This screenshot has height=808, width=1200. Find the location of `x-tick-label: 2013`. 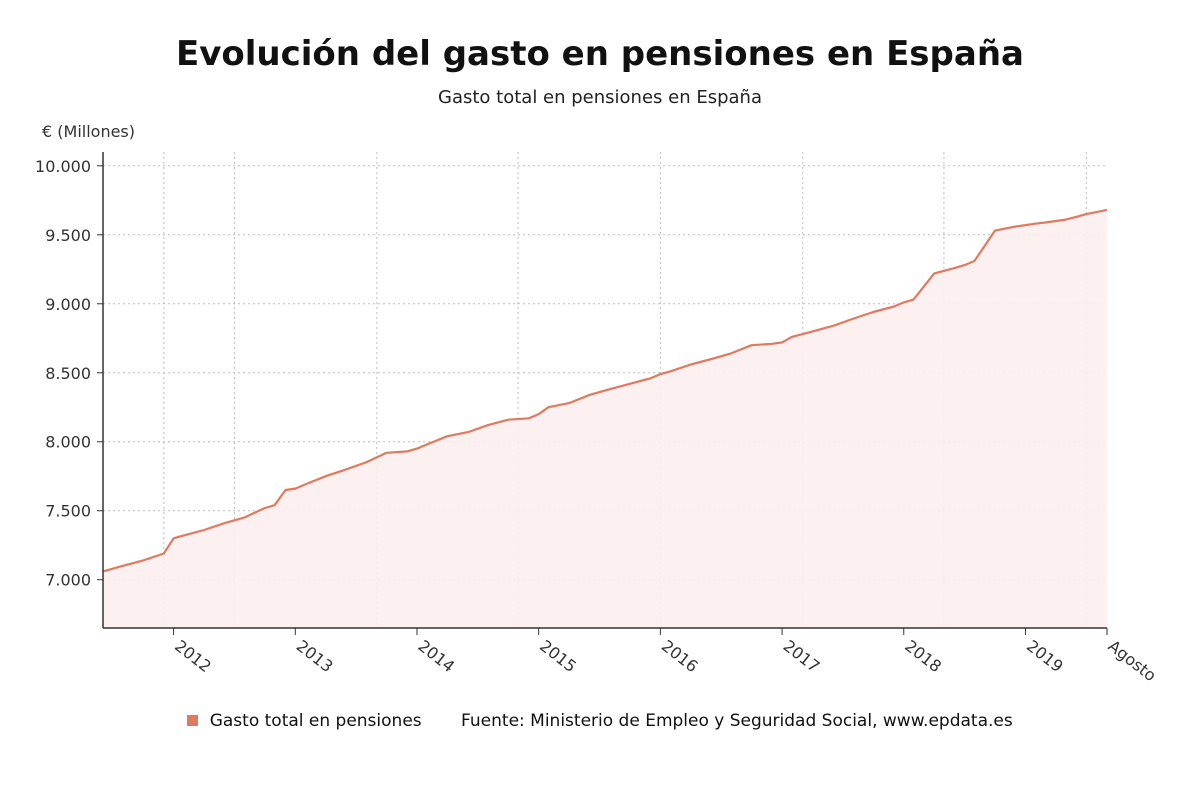

x-tick-label: 2013 is located at coordinates (315, 656).